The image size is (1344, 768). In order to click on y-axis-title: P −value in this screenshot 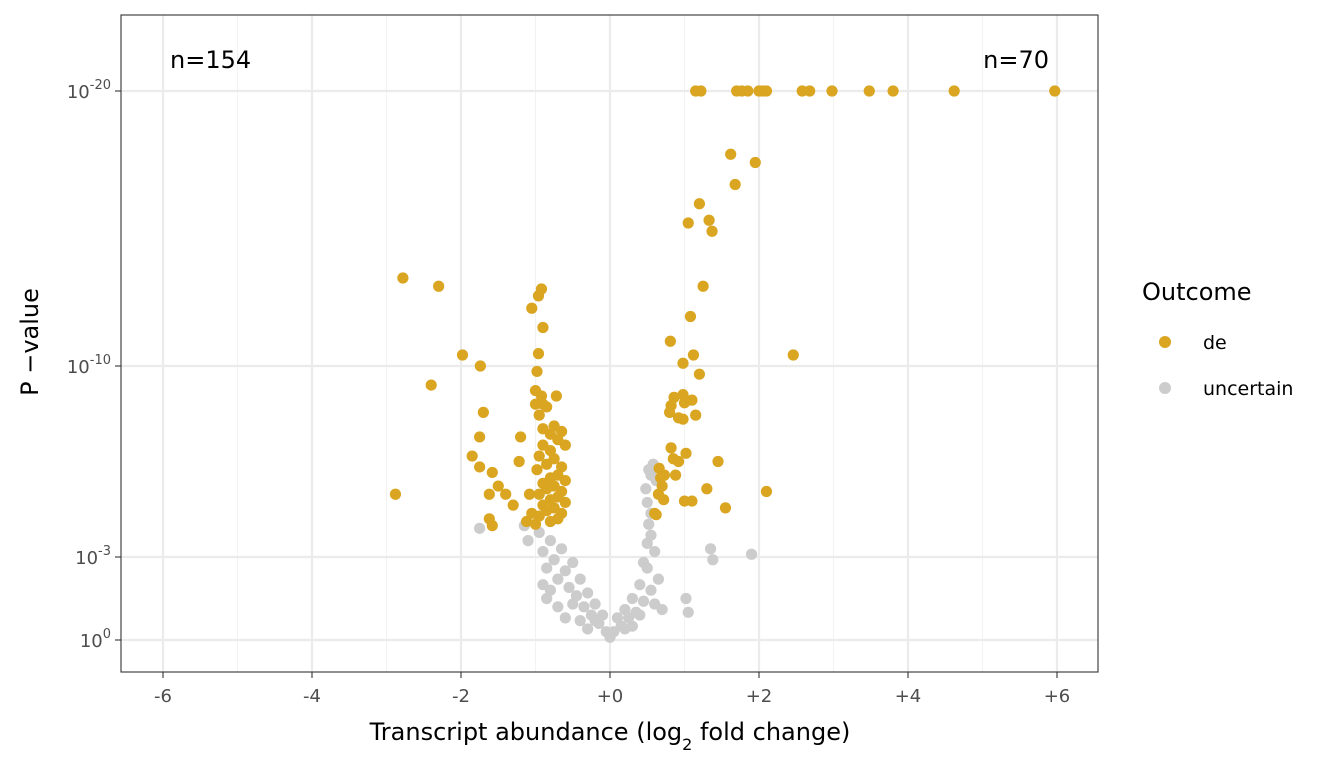, I will do `click(30, 342)`.